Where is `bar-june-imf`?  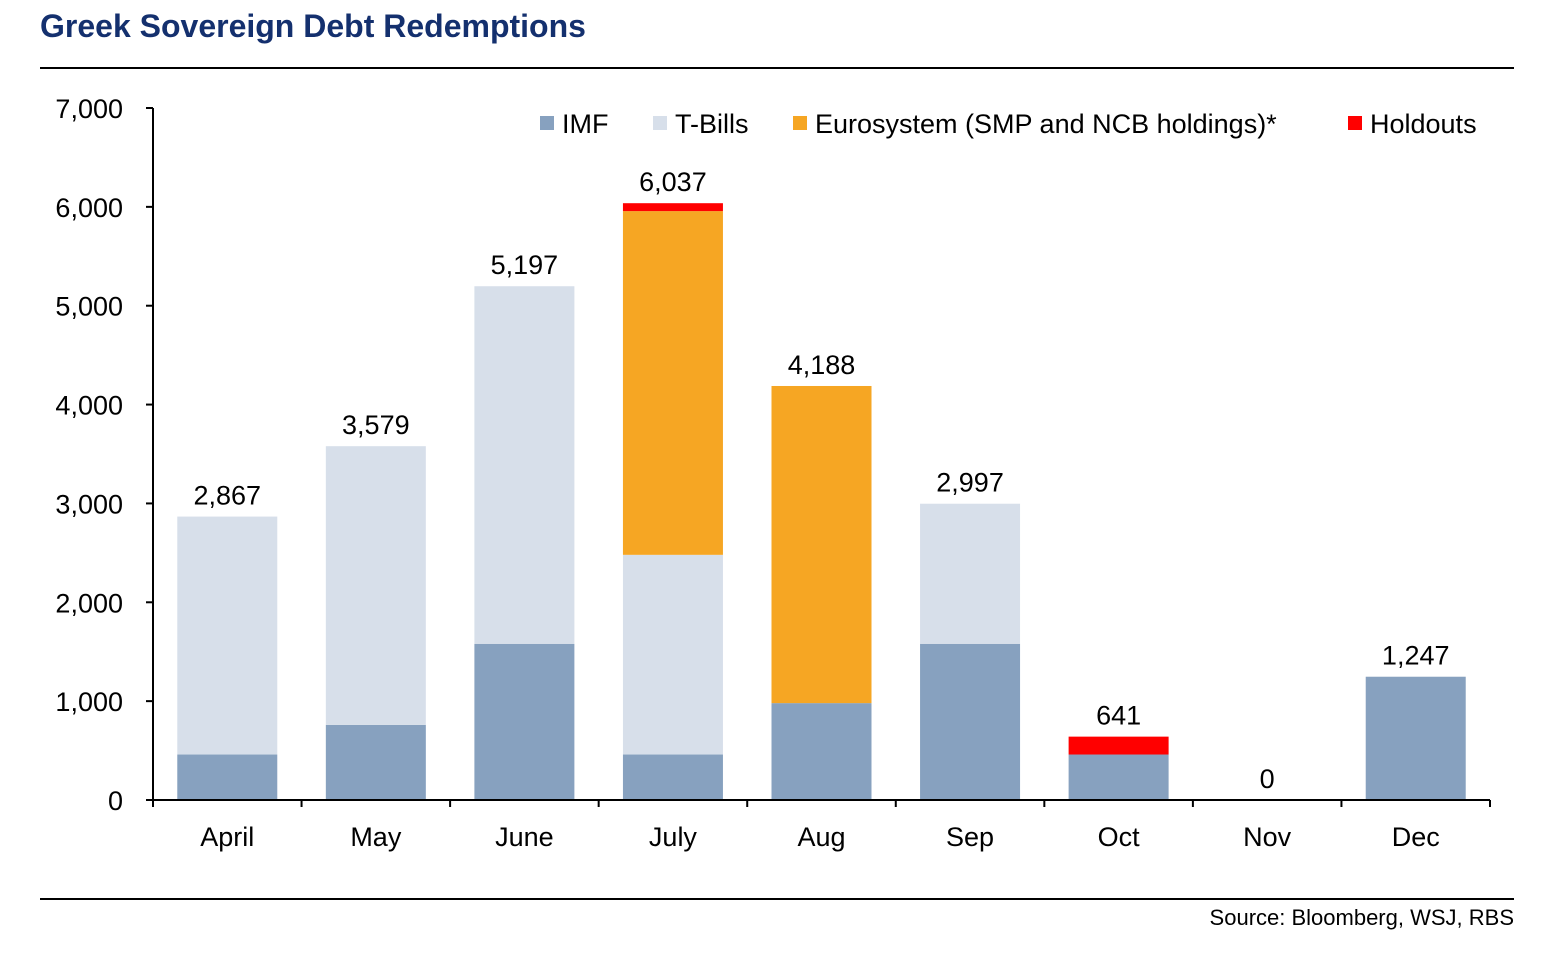
bar-june-imf is located at coordinates (524, 721).